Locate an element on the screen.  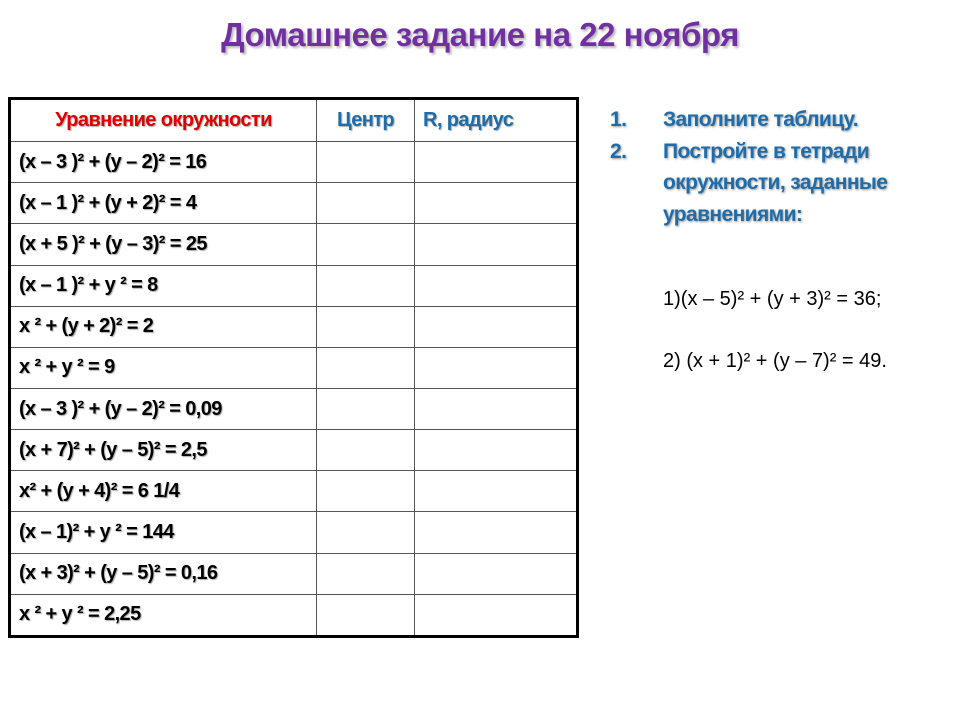
table-row: (x – 1 )² + (y + 2)² = 4 is located at coordinates (293, 203).